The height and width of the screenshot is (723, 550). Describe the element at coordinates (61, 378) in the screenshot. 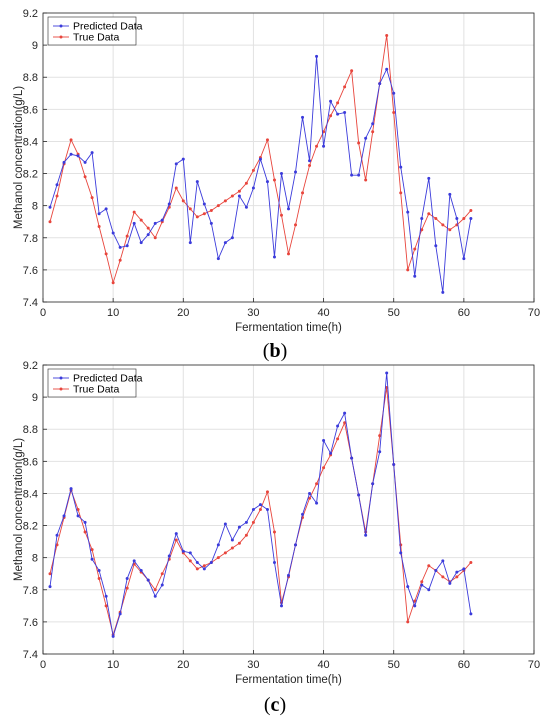

I see `legend-marker-predicted` at that location.